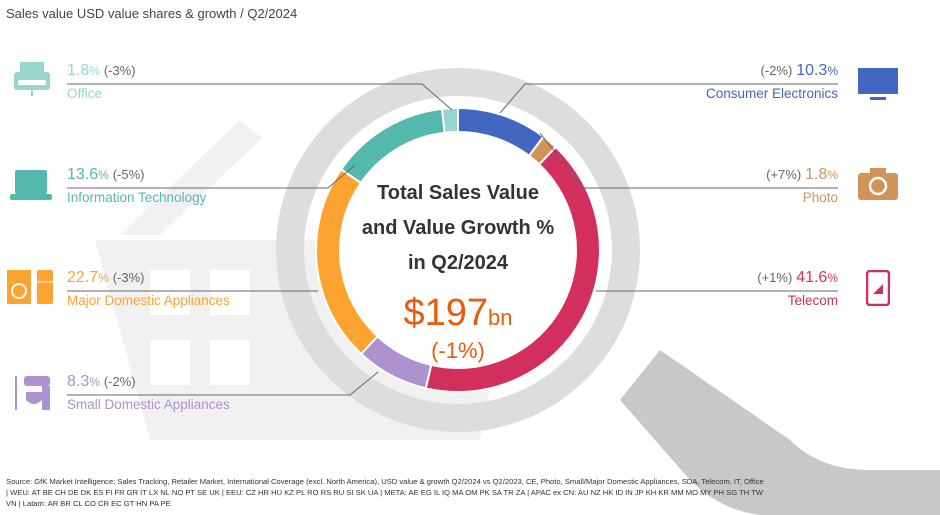 The width and height of the screenshot is (940, 515). I want to click on share-value: 41.6%, so click(817, 277).